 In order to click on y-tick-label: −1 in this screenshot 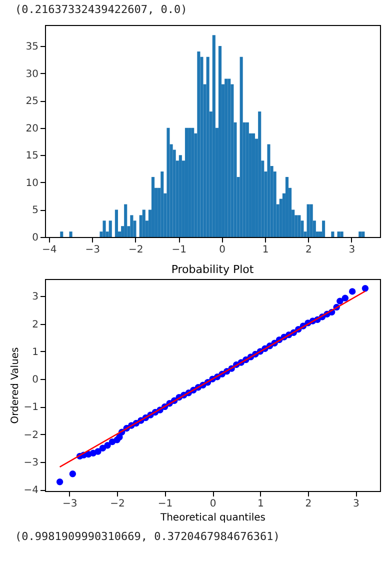, I will do `click(31, 408)`.